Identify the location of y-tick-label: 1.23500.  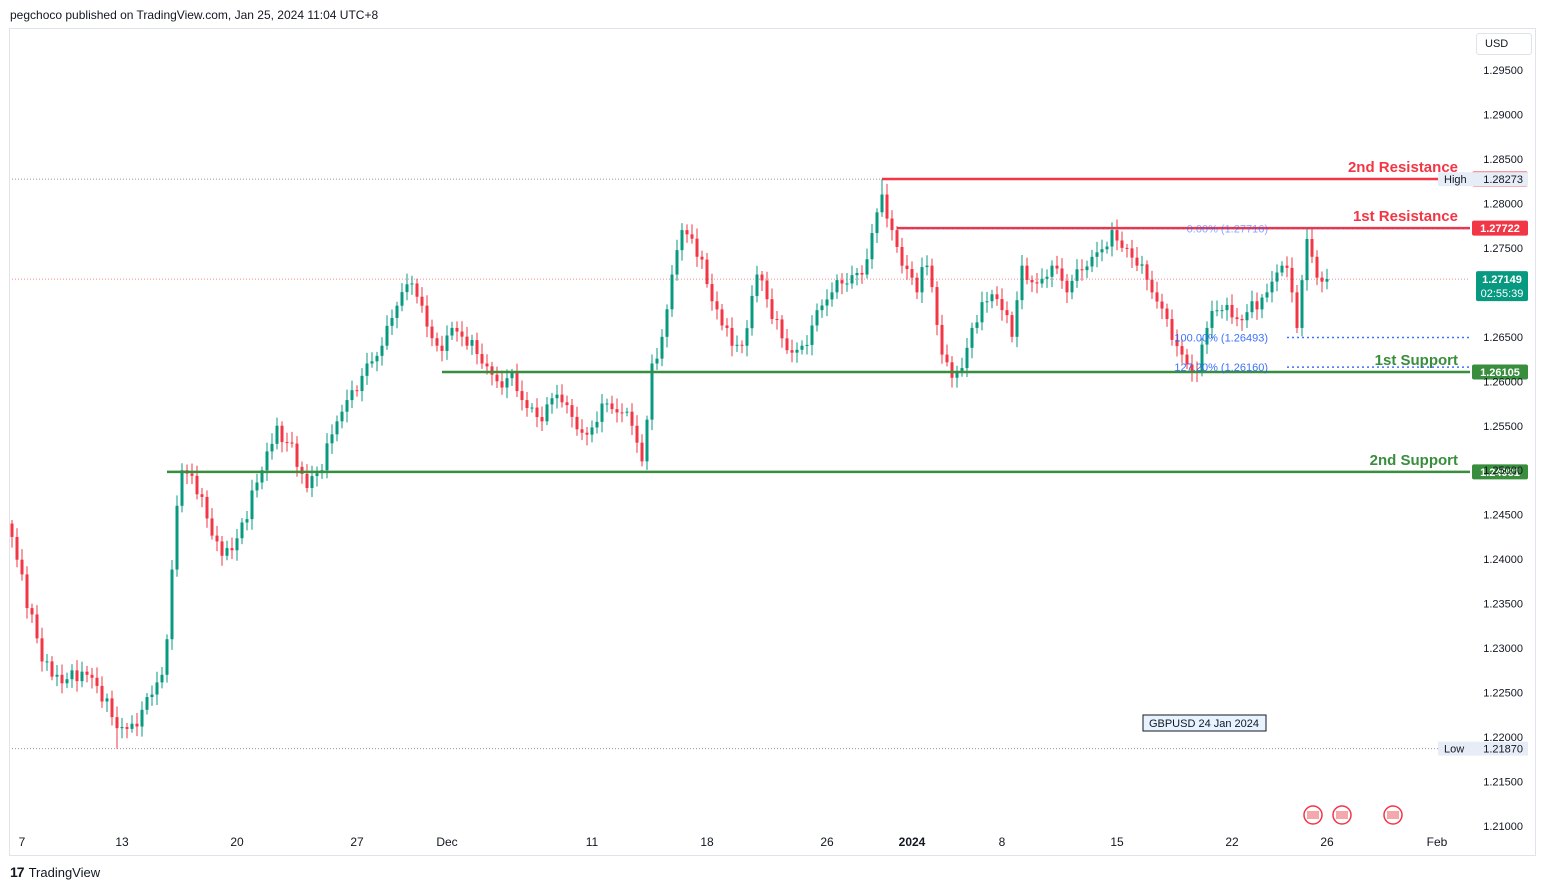
(1503, 605).